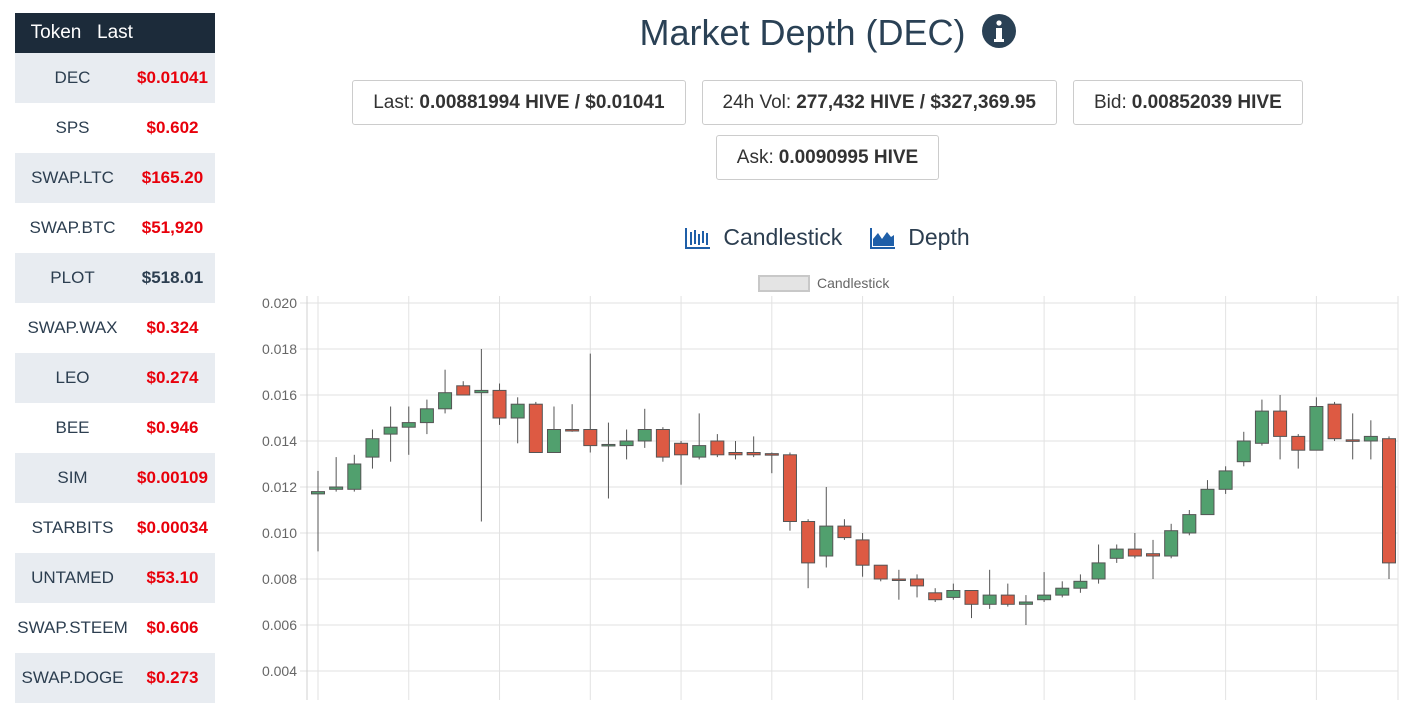 The width and height of the screenshot is (1422, 703). What do you see at coordinates (72, 377) in the screenshot?
I see `token-name: LEO` at bounding box center [72, 377].